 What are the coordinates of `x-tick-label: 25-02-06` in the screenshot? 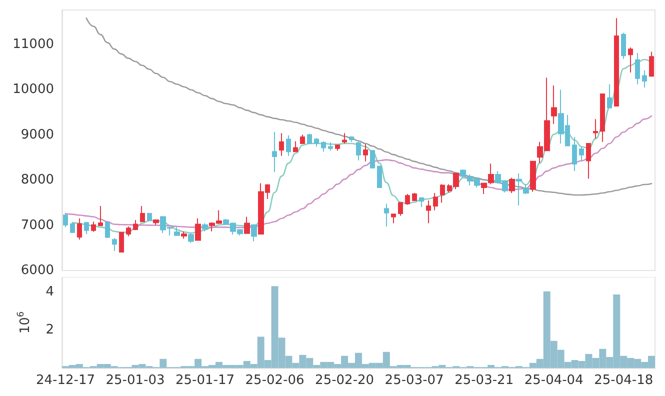 It's located at (274, 380).